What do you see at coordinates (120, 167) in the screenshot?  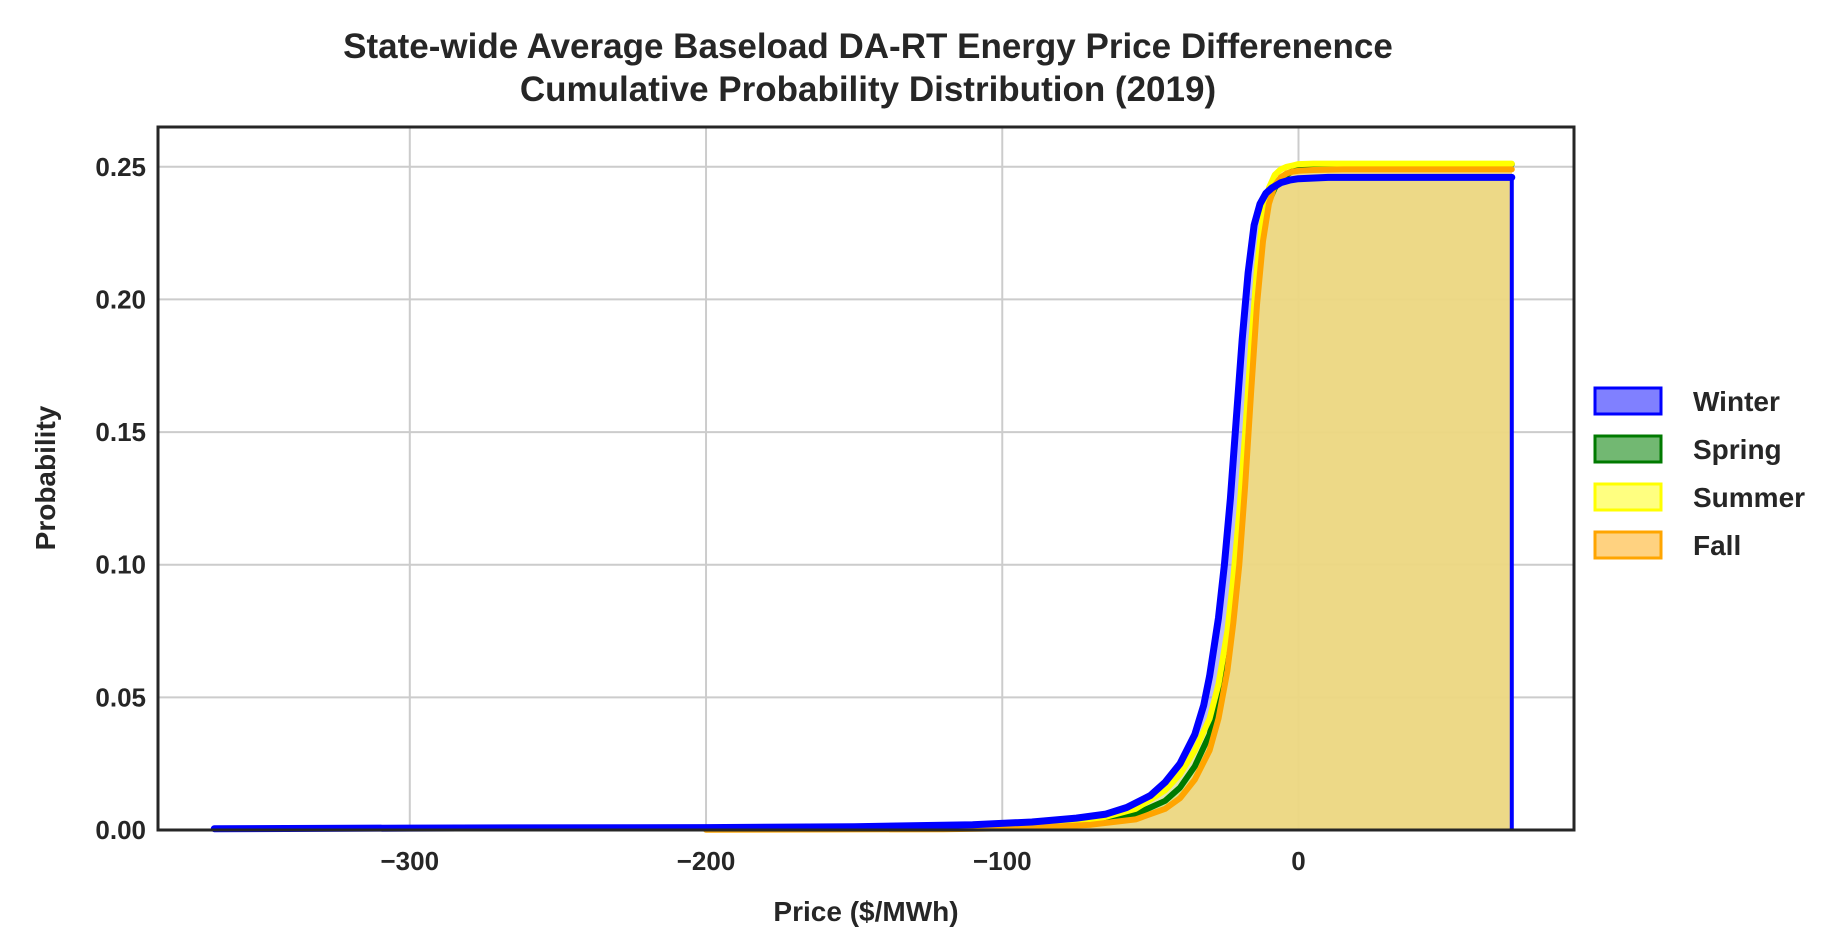 I see `y-tick-label: 0.25` at bounding box center [120, 167].